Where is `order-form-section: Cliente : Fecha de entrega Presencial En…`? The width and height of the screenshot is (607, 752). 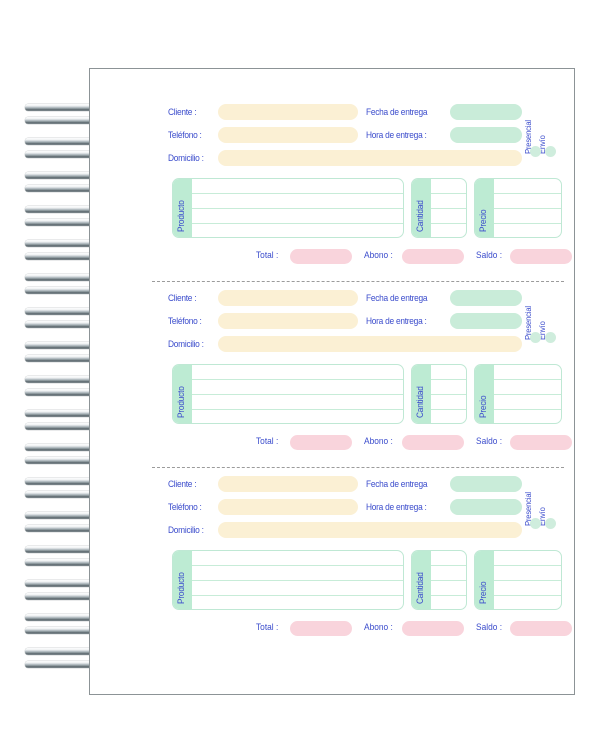
order-form-section: Cliente : Fecha de entrega Presencial En… is located at coordinates (370, 184).